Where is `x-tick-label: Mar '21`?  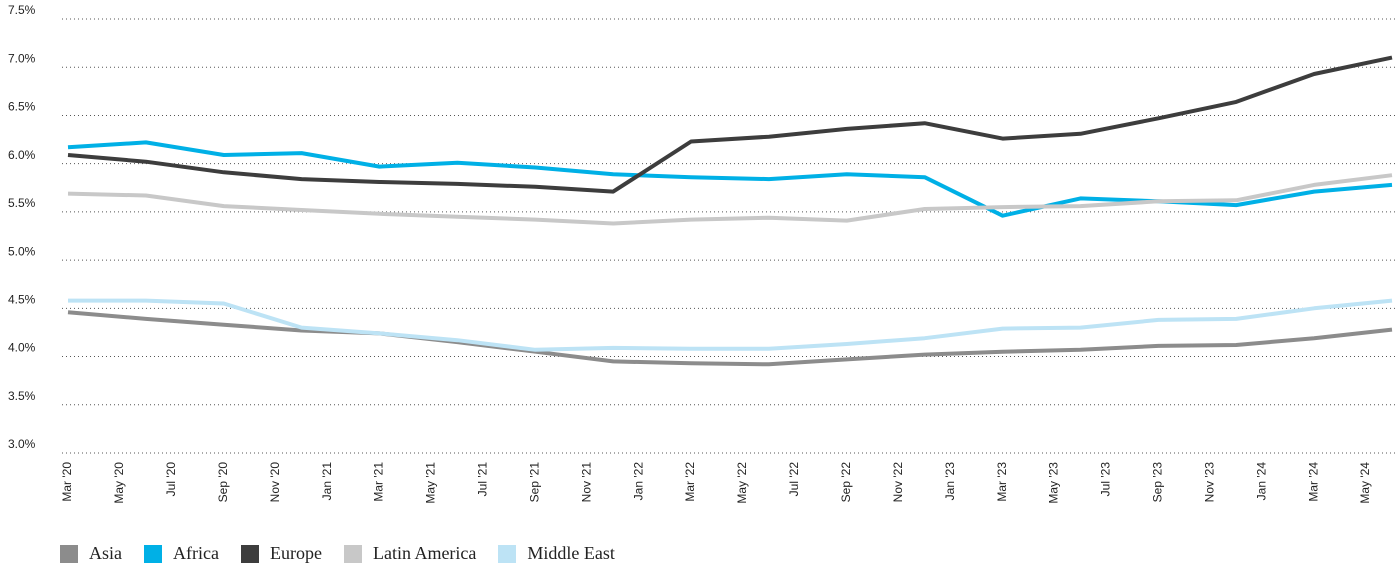 x-tick-label: Mar '21 is located at coordinates (379, 482).